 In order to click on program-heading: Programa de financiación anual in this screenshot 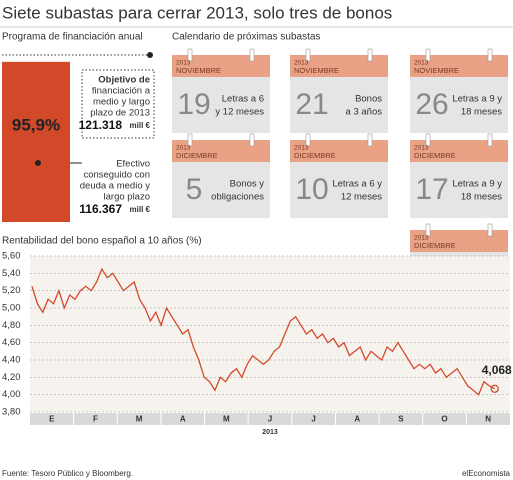, I will do `click(72, 37)`.